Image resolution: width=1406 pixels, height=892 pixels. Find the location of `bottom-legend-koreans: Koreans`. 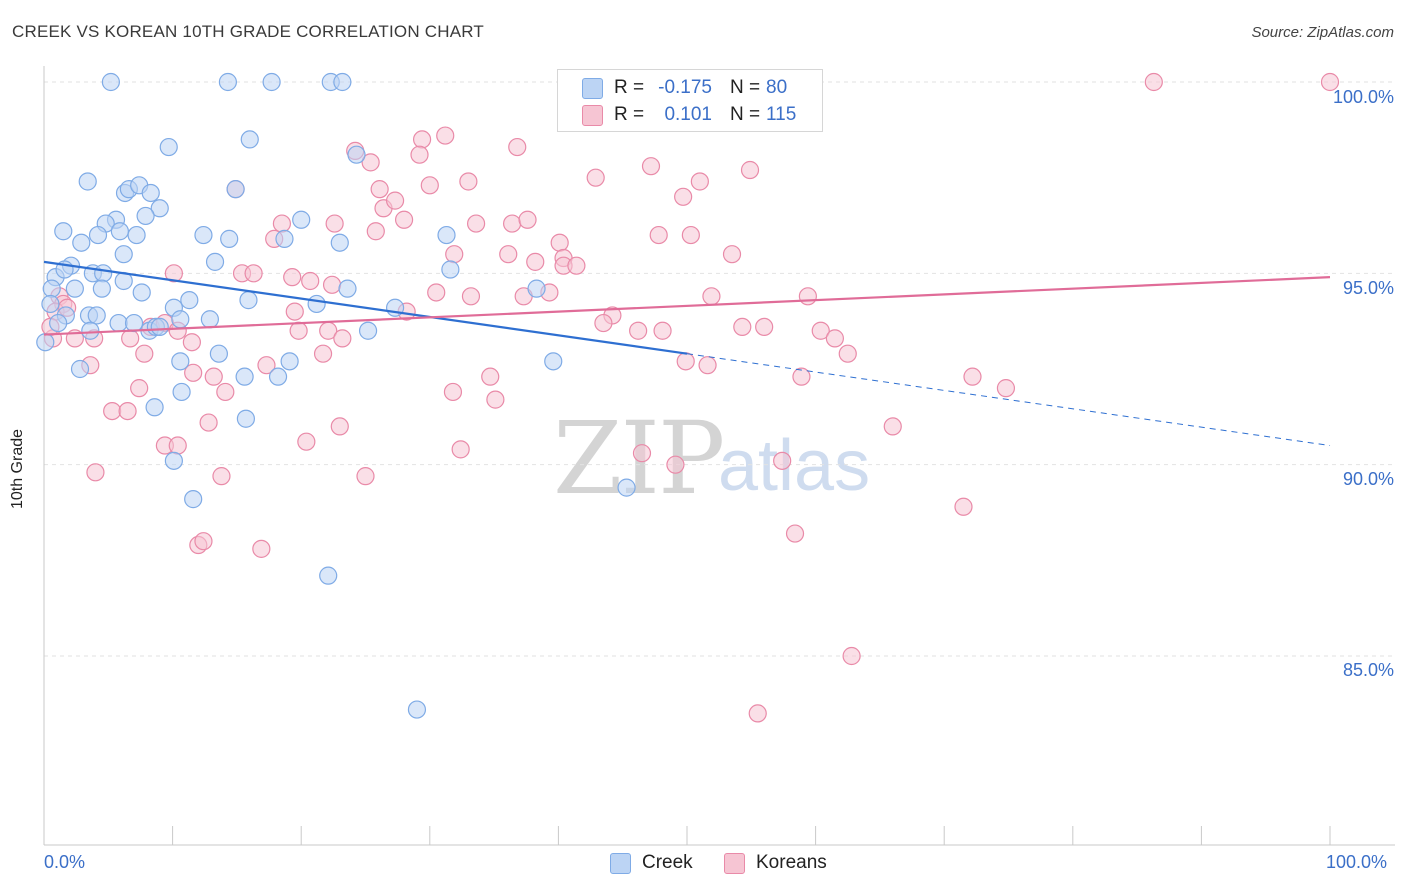

bottom-legend-koreans: Koreans is located at coordinates (789, 864).